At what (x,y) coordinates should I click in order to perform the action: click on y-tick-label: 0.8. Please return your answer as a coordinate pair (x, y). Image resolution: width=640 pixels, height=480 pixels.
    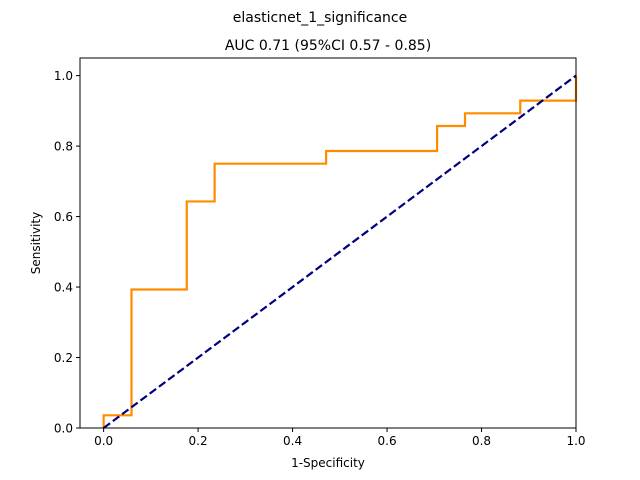
    Looking at the image, I should click on (63, 147).